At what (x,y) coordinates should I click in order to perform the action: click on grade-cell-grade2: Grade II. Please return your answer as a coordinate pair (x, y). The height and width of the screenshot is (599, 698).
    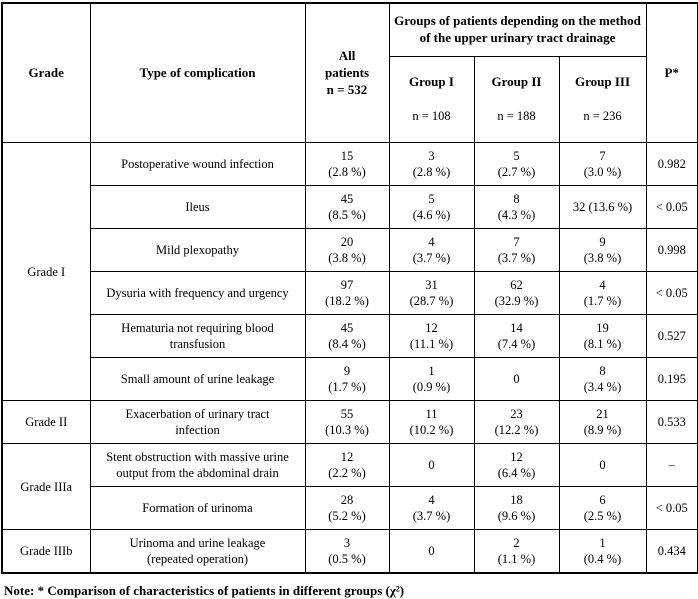
    Looking at the image, I should click on (46, 422).